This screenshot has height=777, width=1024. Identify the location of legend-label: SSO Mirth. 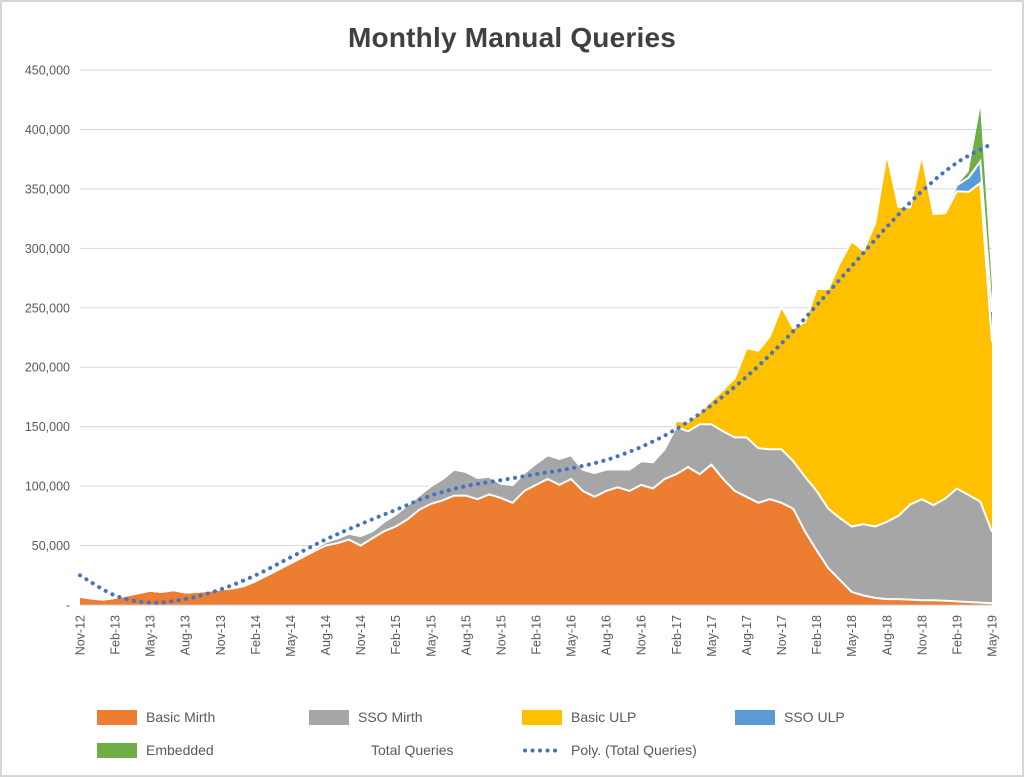
(390, 717).